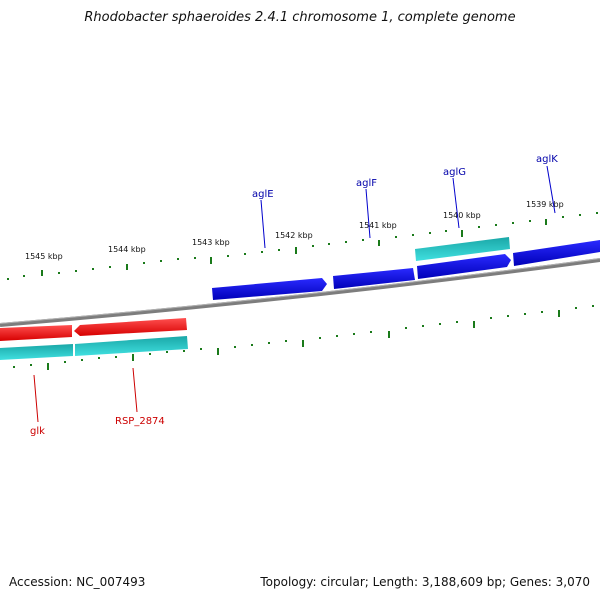  Describe the element at coordinates (303, 337) in the screenshot. I see `lower-tick-track` at that location.